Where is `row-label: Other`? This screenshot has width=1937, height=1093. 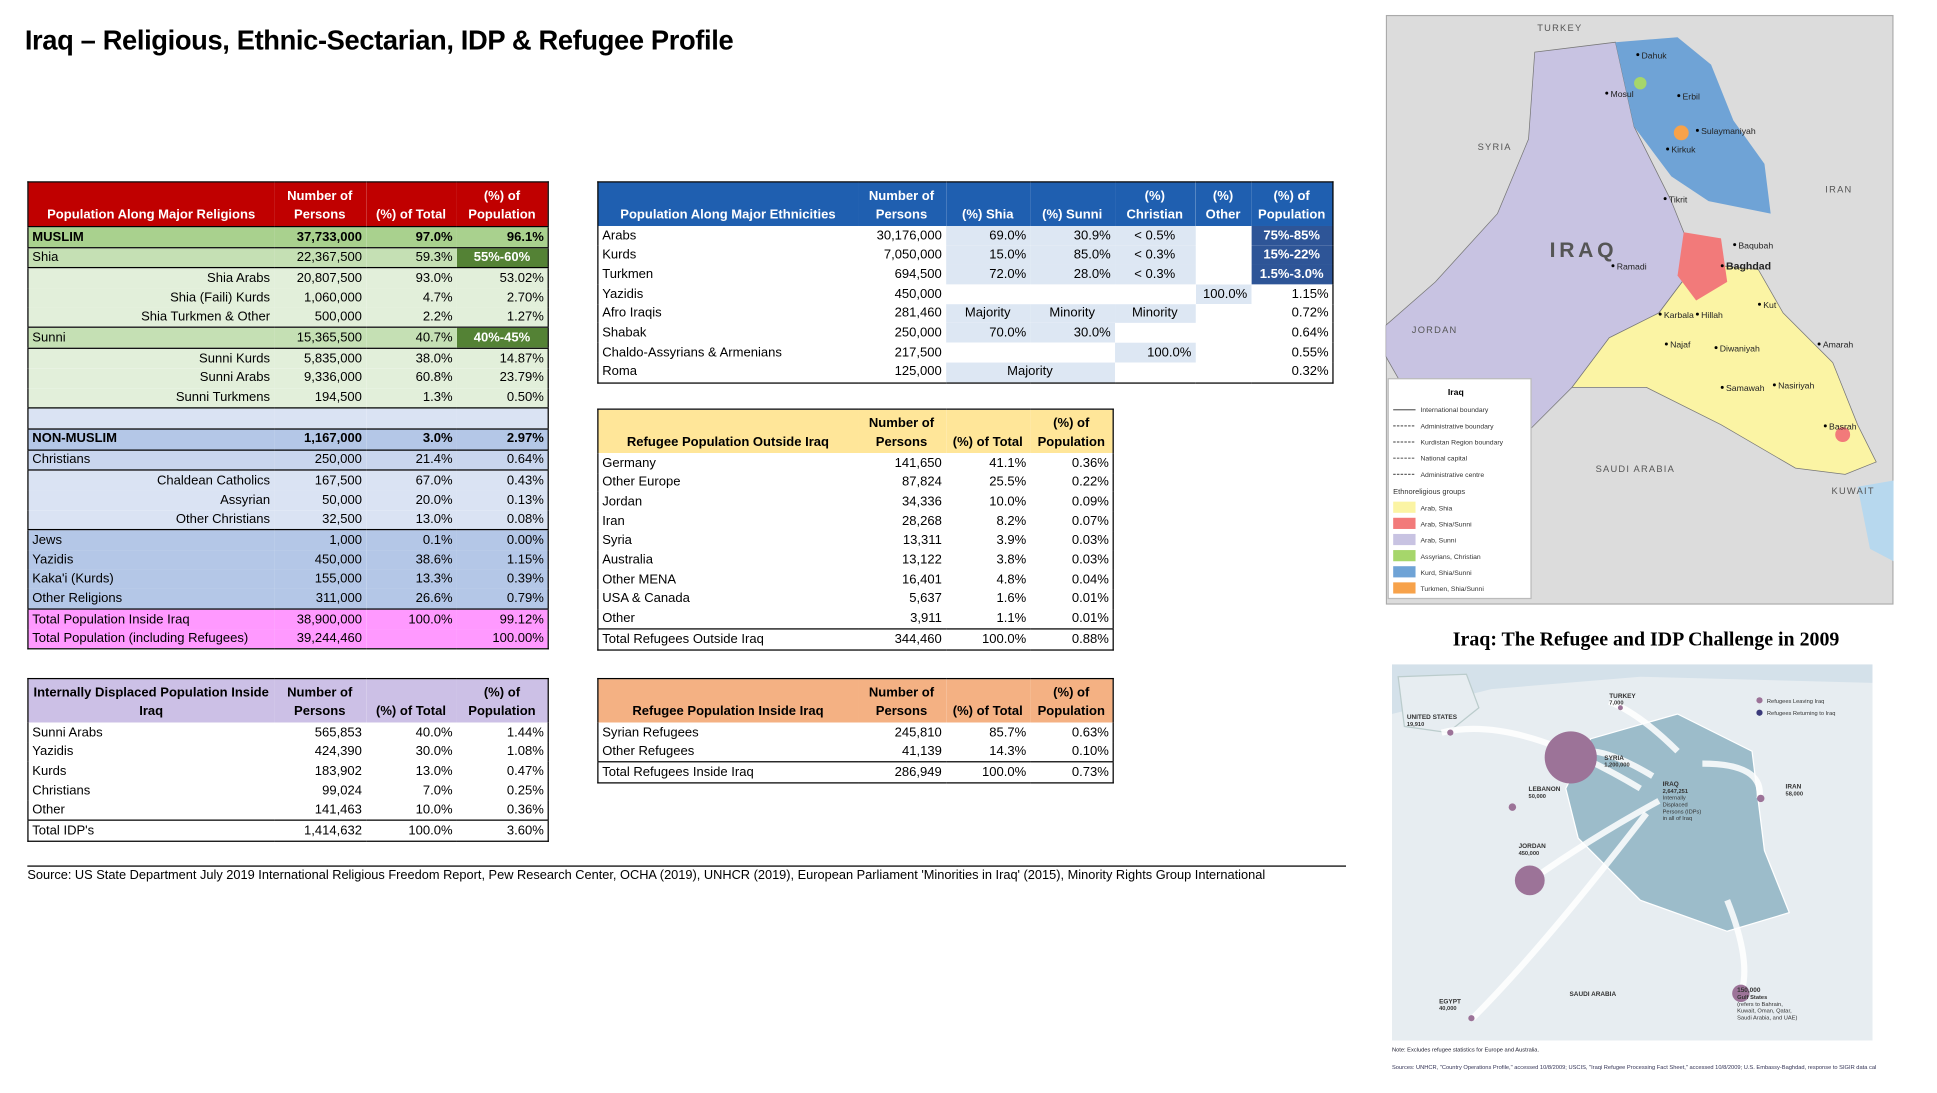 row-label: Other is located at coordinates (618, 618).